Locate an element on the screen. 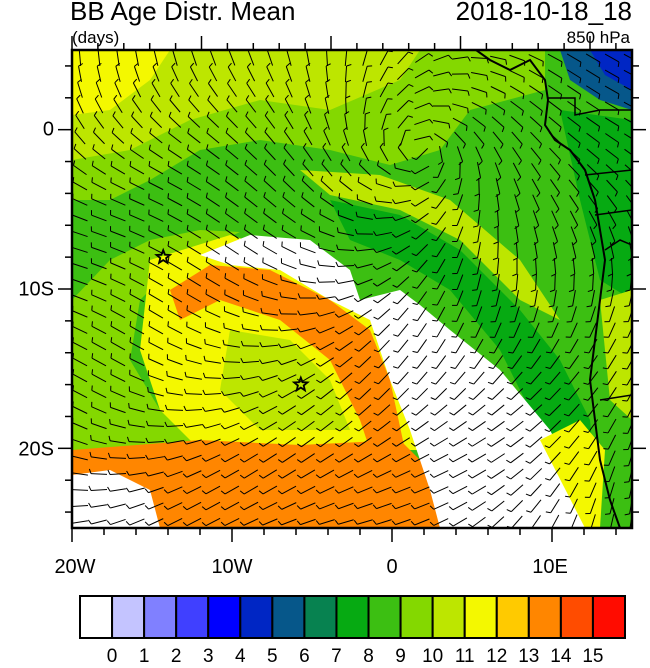 This screenshot has width=650, height=668. colorbar-label: 10 is located at coordinates (432, 657).